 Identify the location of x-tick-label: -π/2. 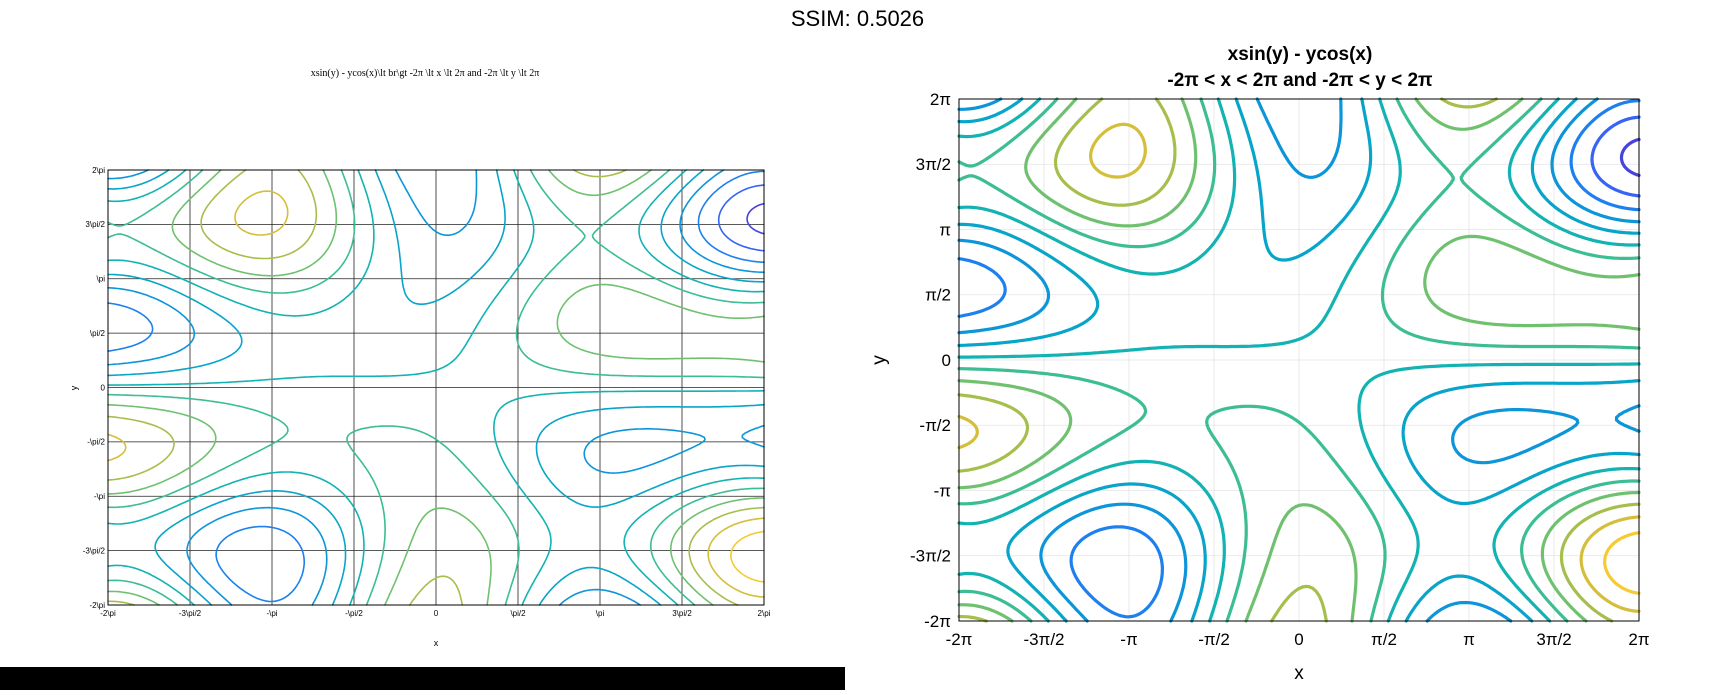
(1214, 639).